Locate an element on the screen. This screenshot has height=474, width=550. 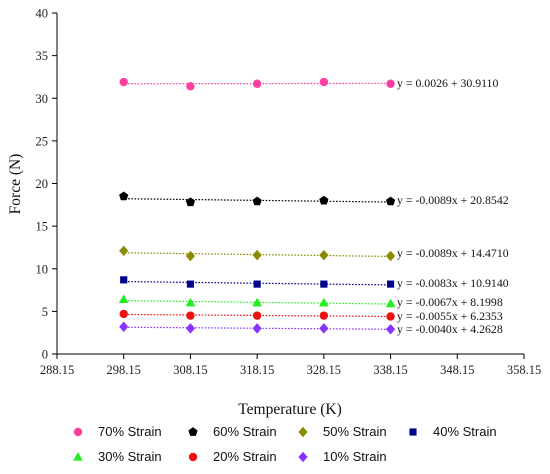
y-axis-title: Force (N) is located at coordinates (15, 184).